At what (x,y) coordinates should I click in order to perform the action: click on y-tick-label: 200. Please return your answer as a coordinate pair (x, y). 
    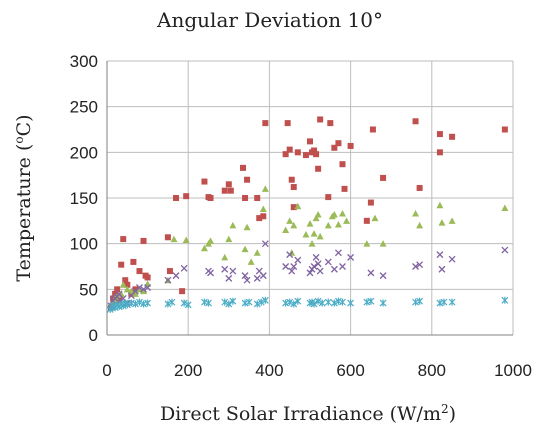
    Looking at the image, I should click on (84, 152).